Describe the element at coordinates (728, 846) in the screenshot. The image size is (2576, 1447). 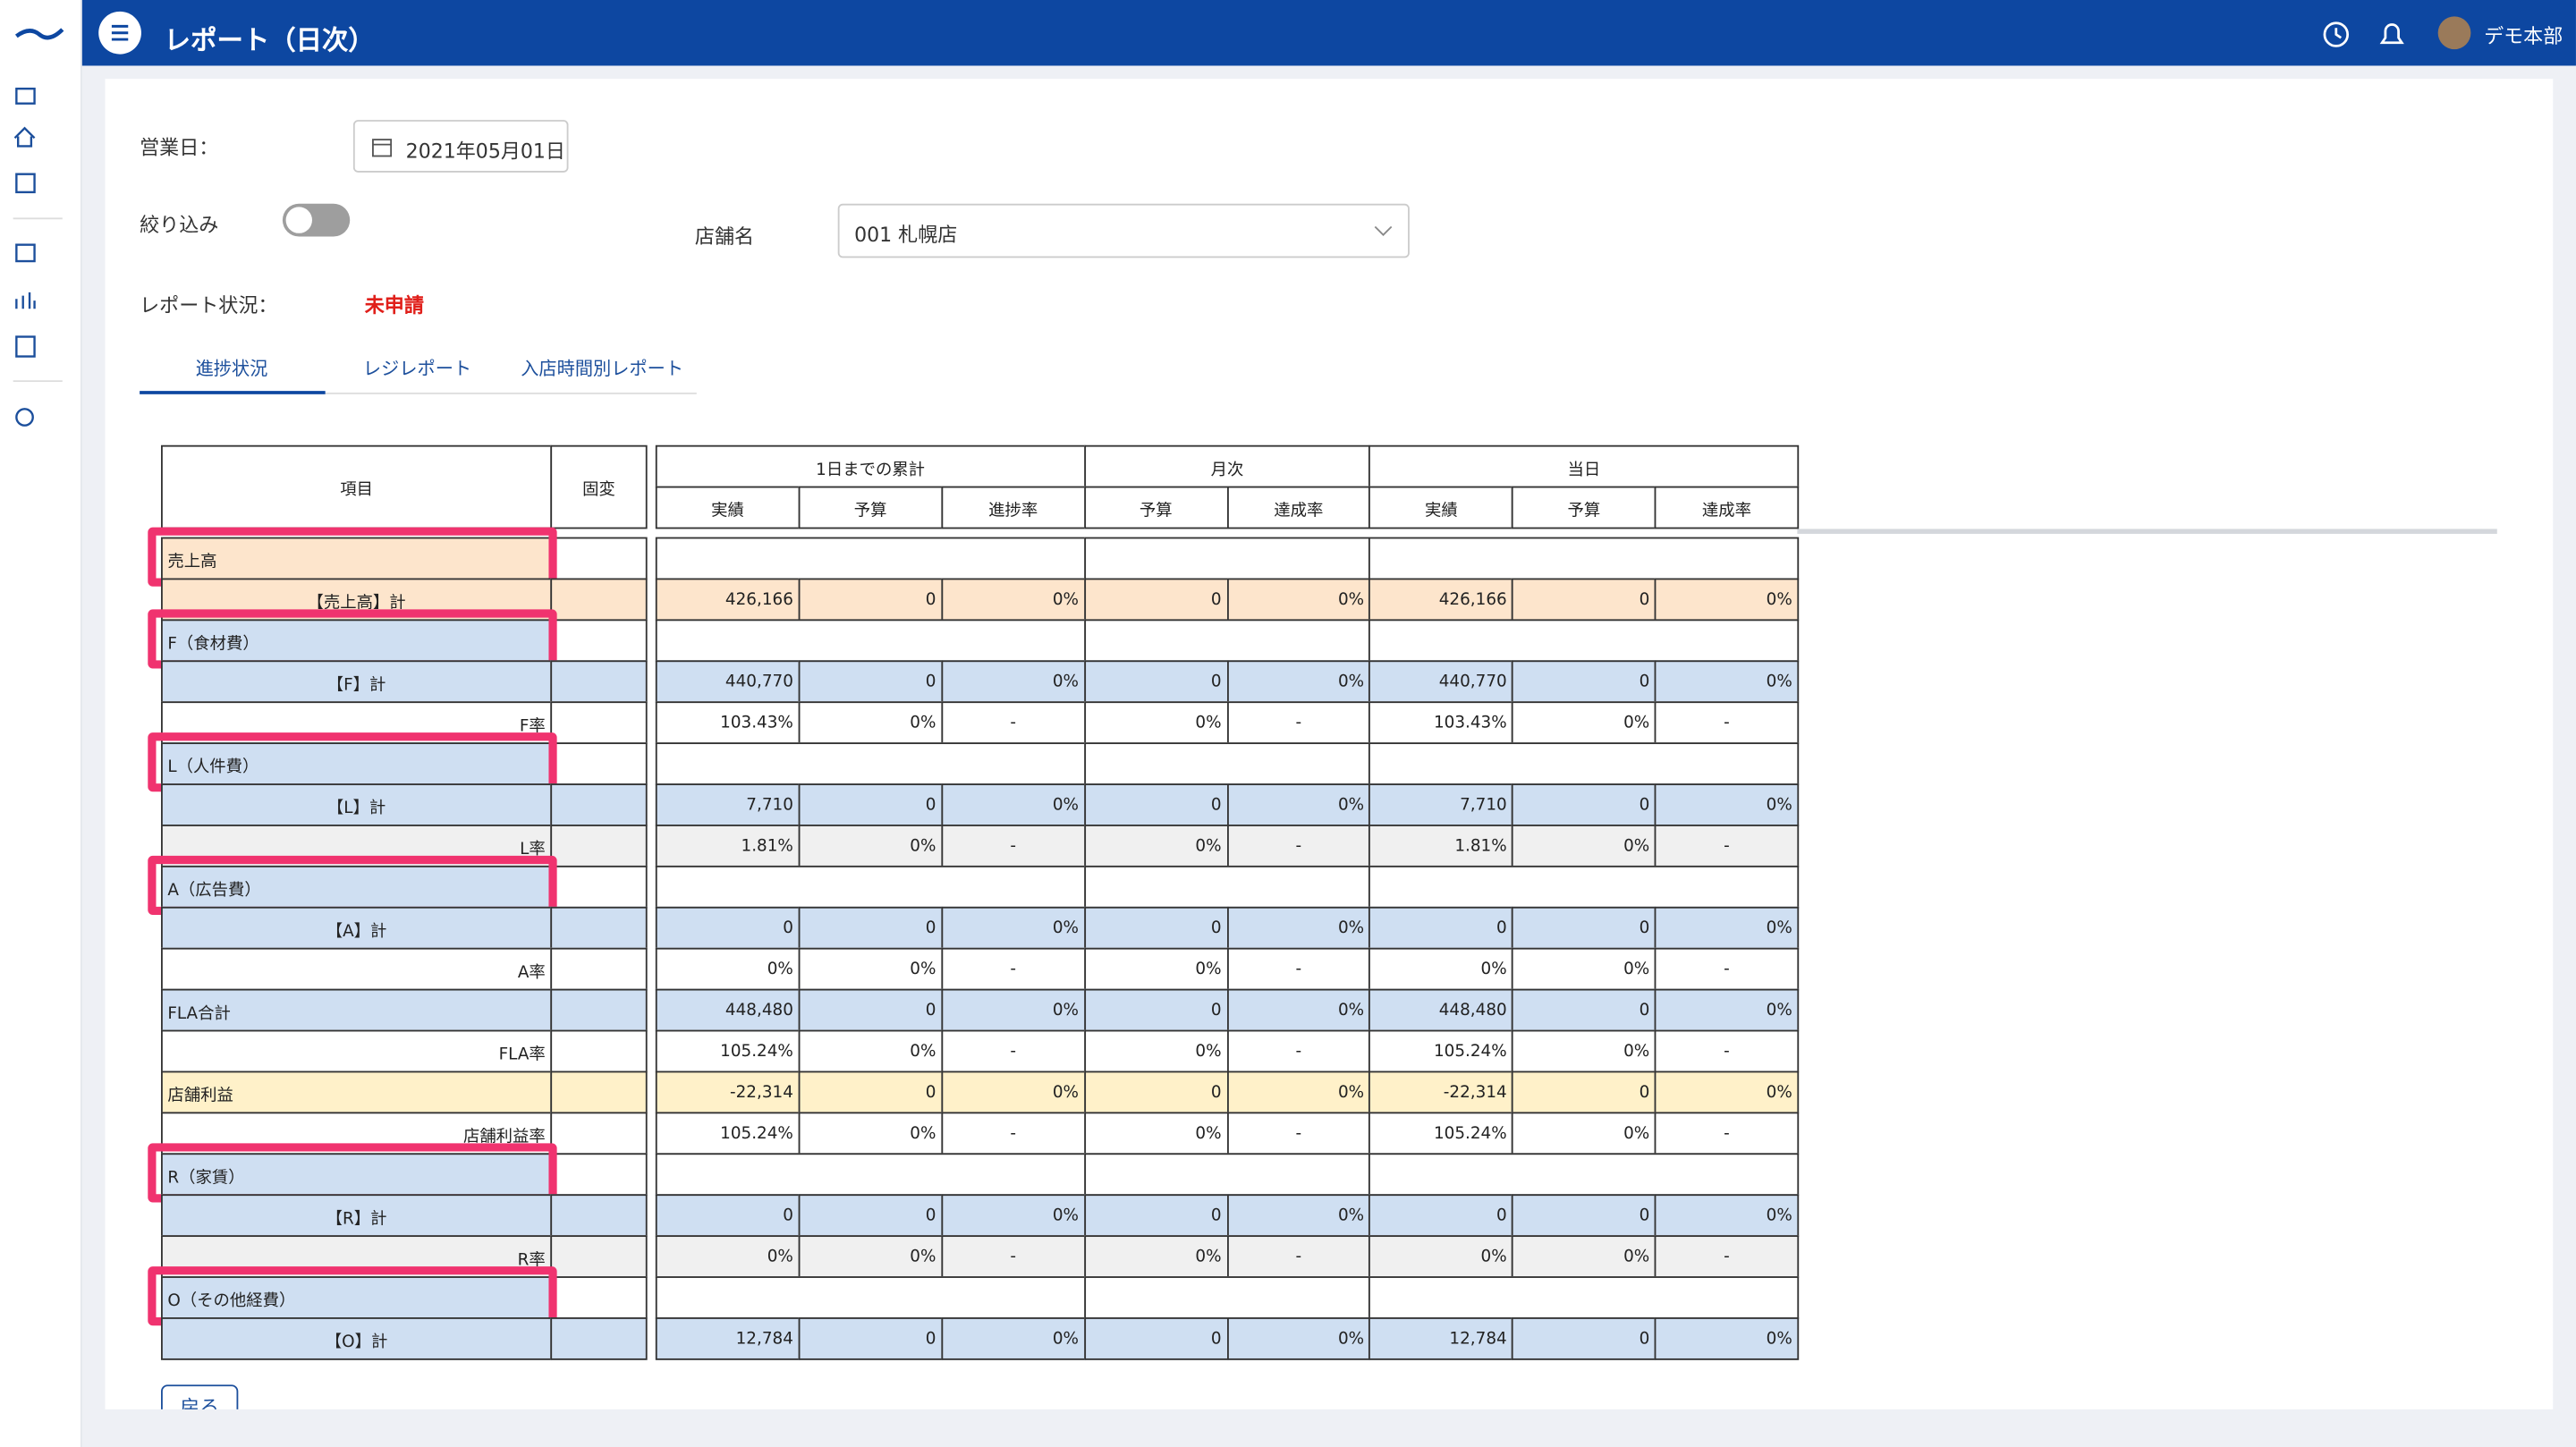
I see `value-cell: 1.81%` at that location.